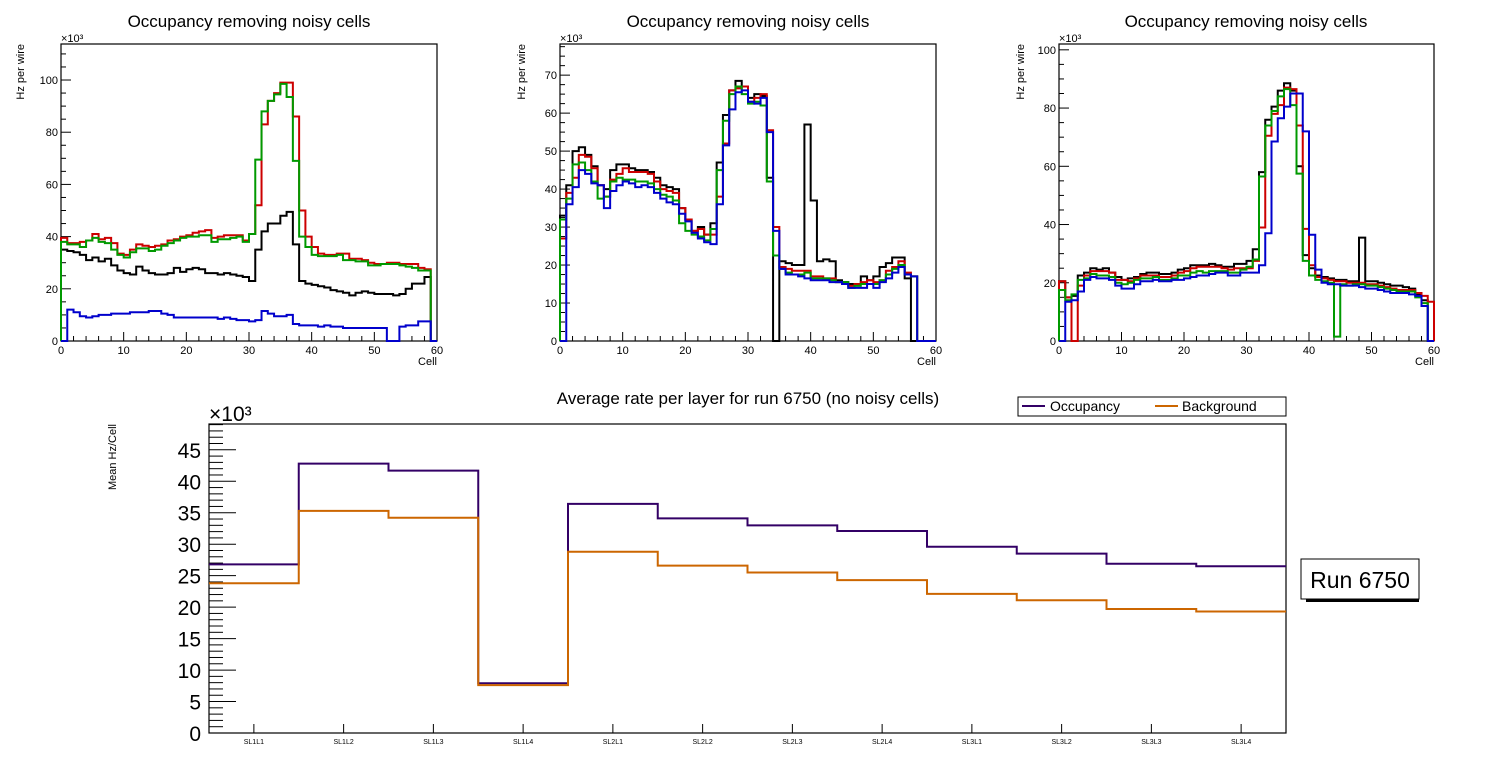  Describe the element at coordinates (703, 742) in the screenshot. I see `category-label: SL2L2` at that location.